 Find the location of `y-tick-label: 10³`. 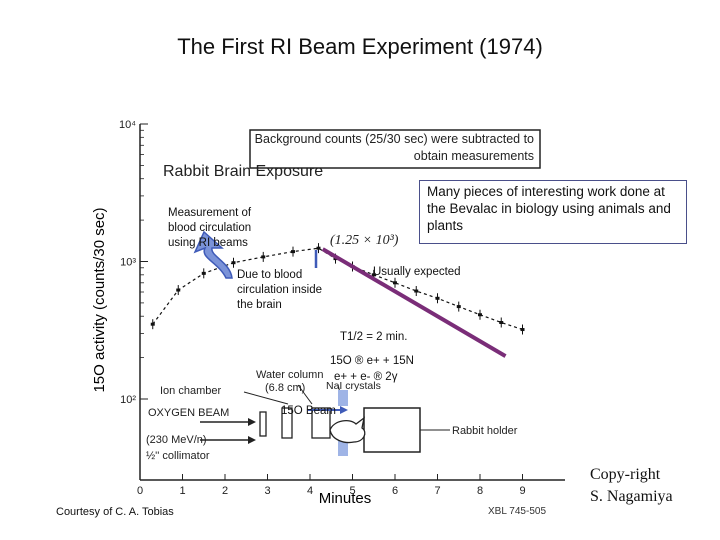

y-tick-label: 10³ is located at coordinates (128, 263).